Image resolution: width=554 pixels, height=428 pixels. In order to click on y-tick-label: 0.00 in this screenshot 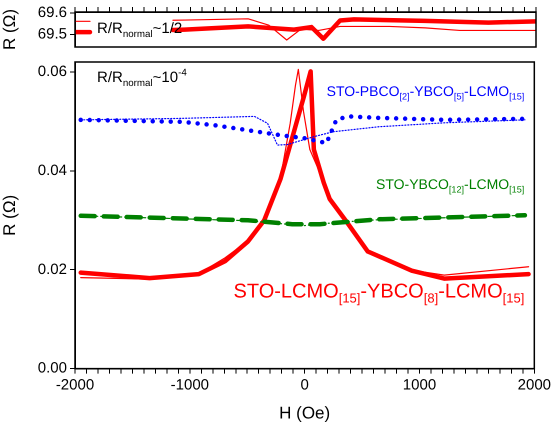, I will do `click(52, 368)`.